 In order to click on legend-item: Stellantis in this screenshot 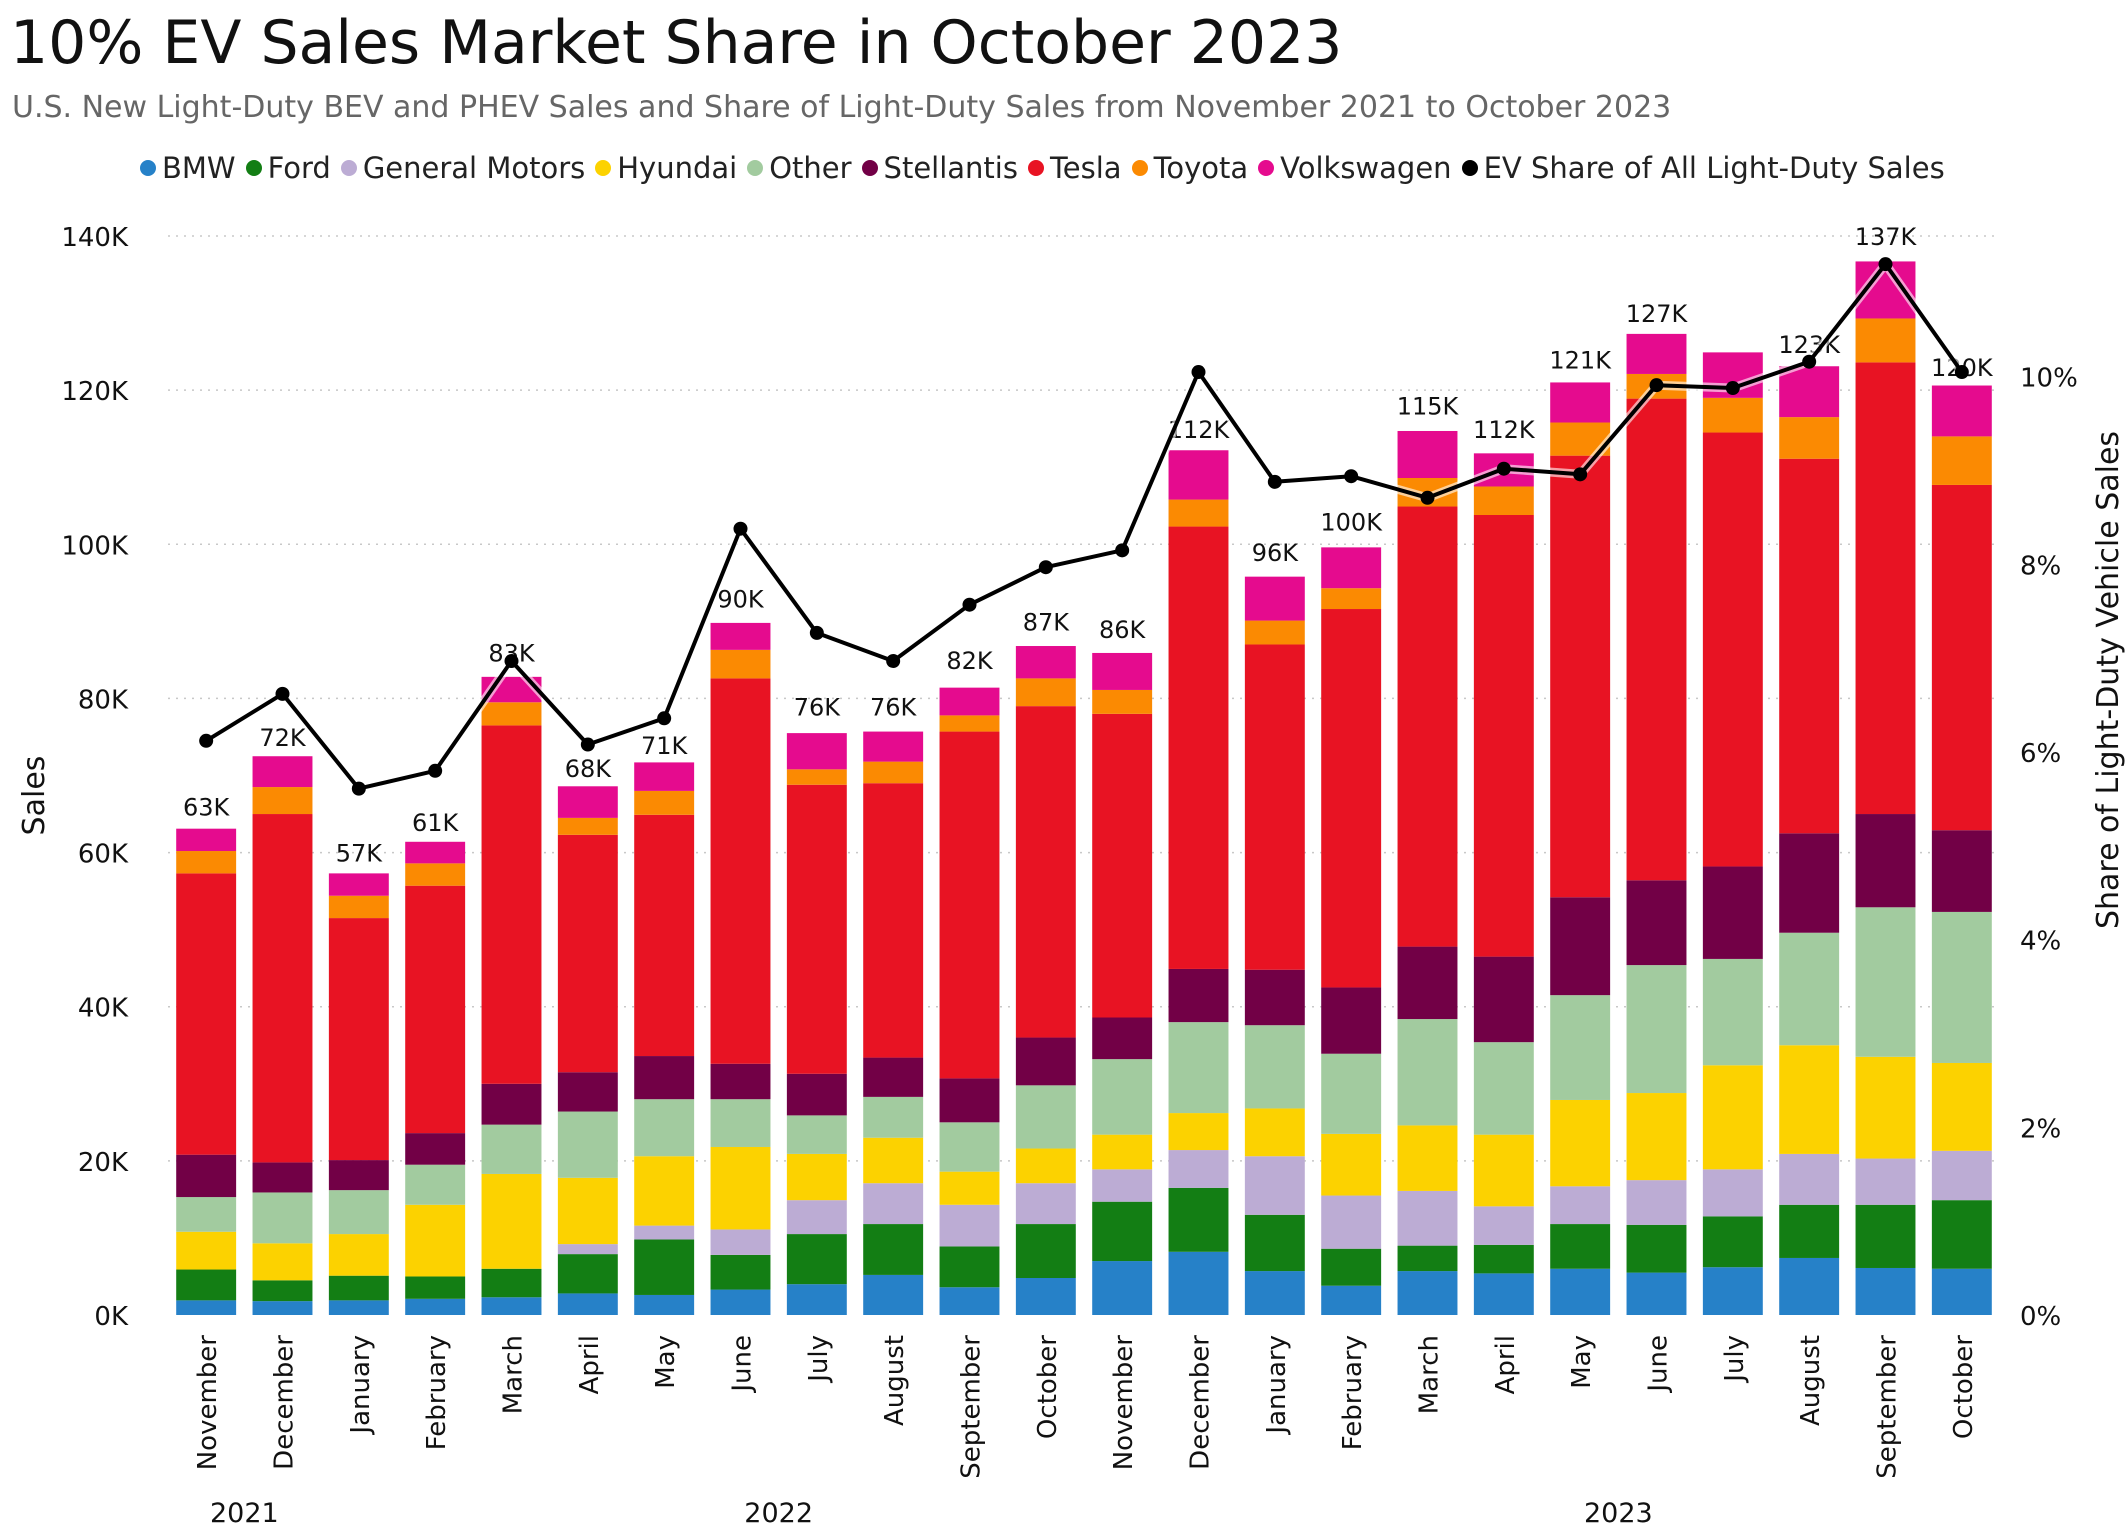, I will do `click(939, 168)`.